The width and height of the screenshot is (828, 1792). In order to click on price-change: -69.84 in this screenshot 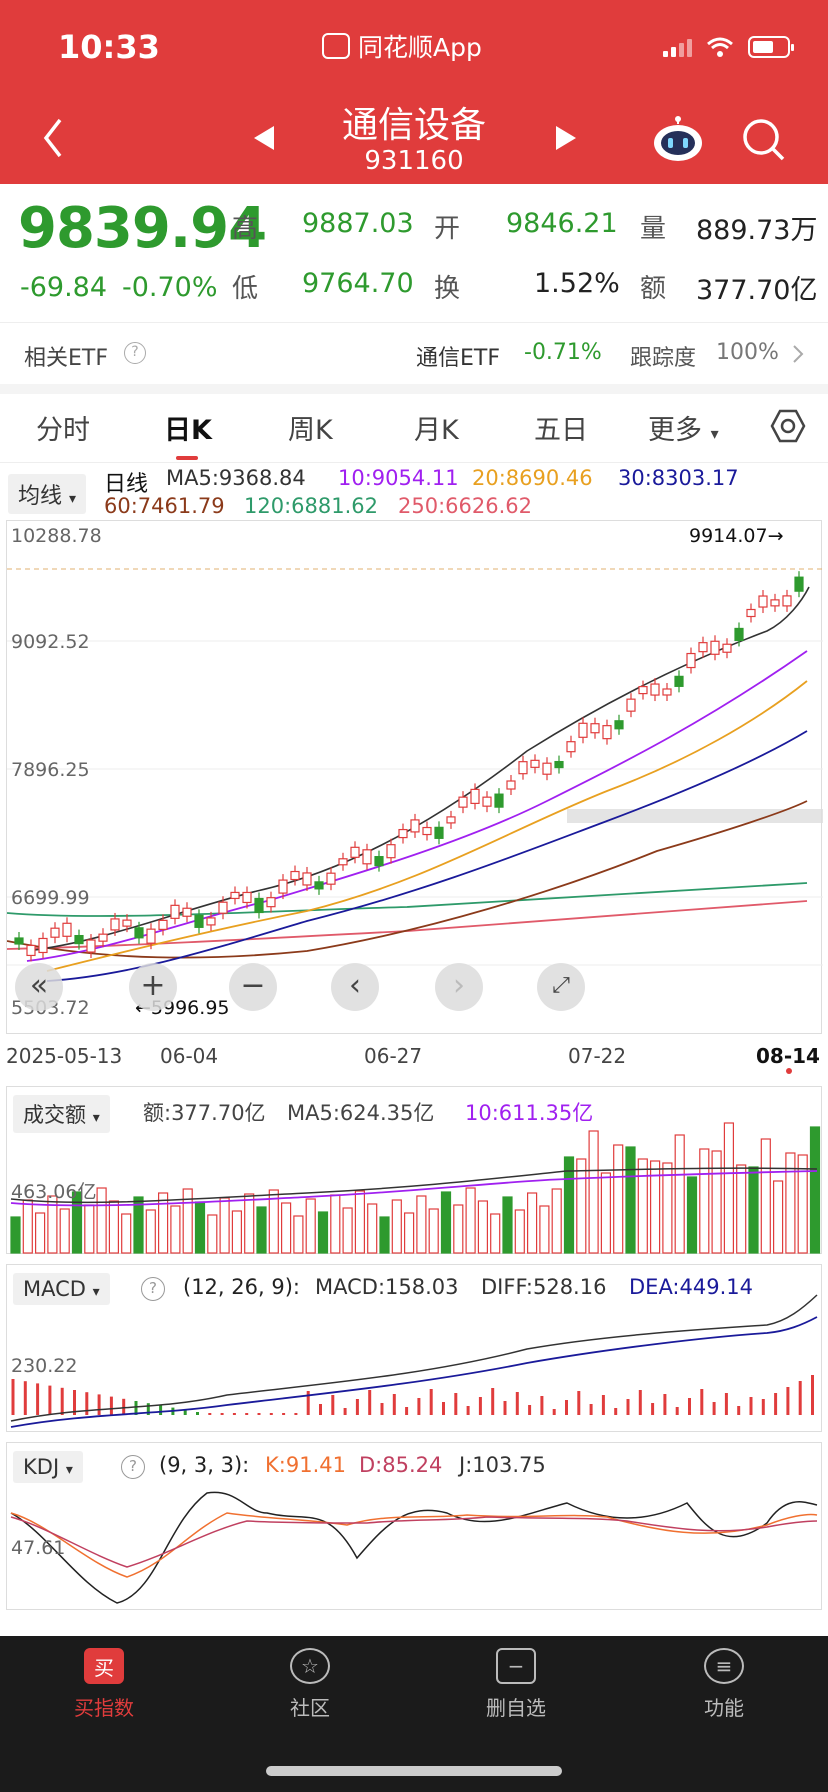, I will do `click(64, 287)`.